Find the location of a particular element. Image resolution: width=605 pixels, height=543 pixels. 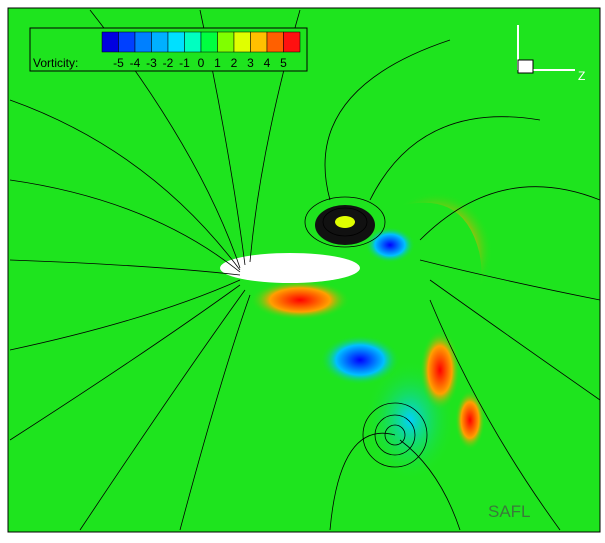

colorbar-tick-label: -3 is located at coordinates (151, 63).